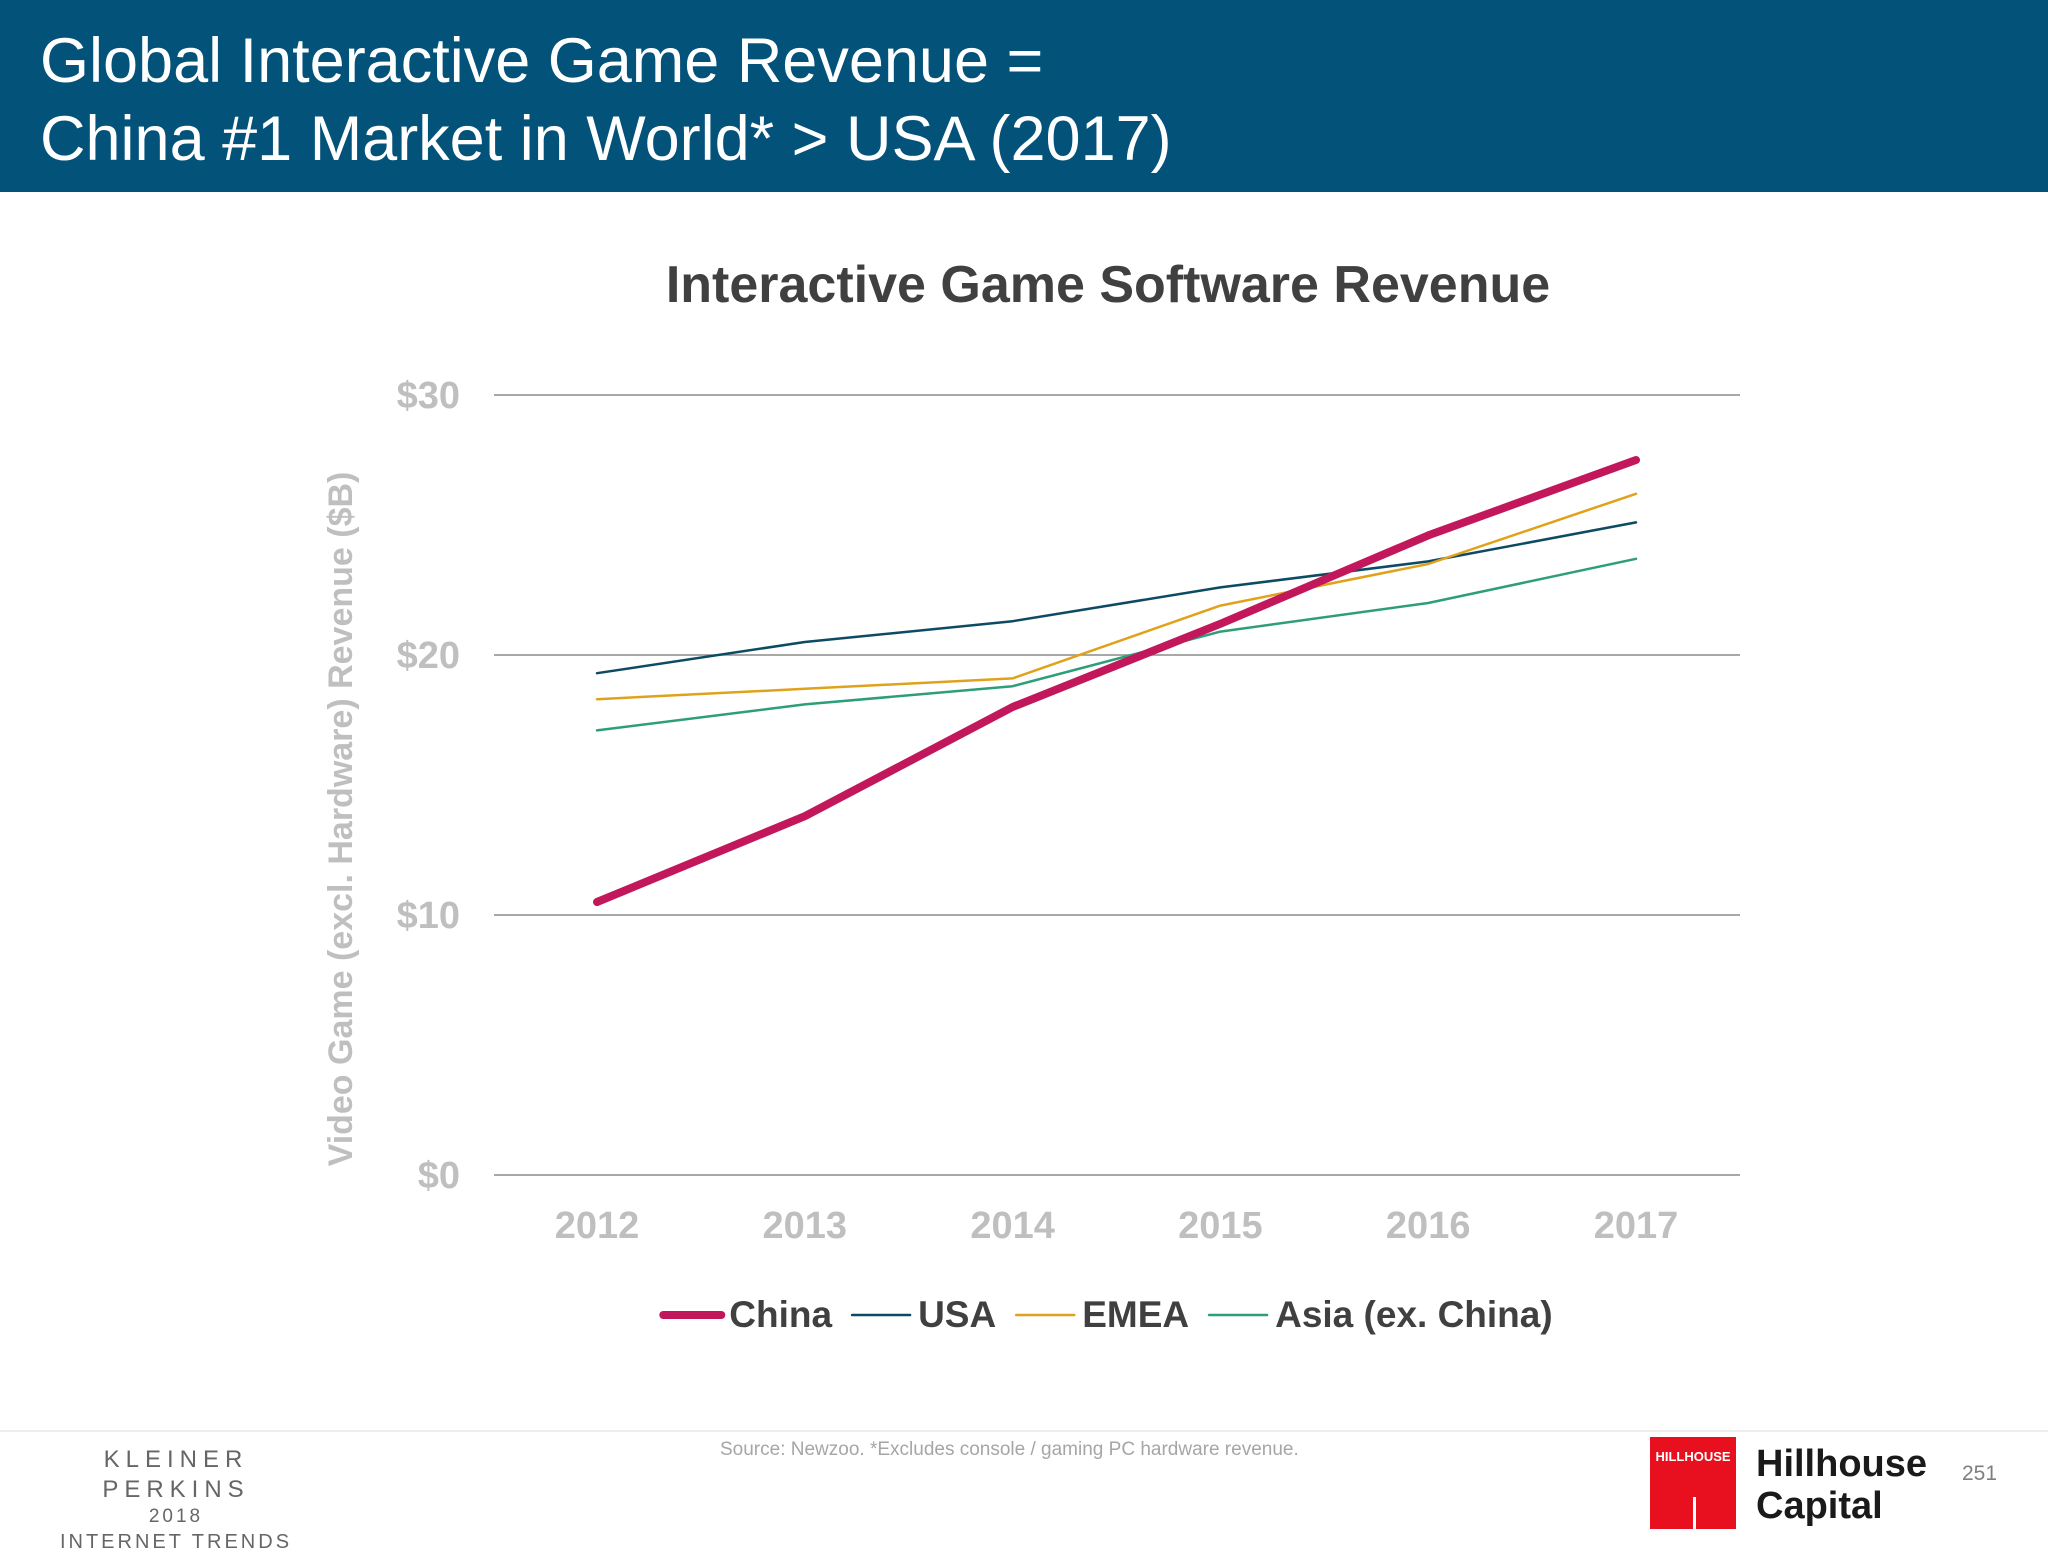 This screenshot has width=2048, height=1555. What do you see at coordinates (428, 656) in the screenshot?
I see `y-tick-label: $20` at bounding box center [428, 656].